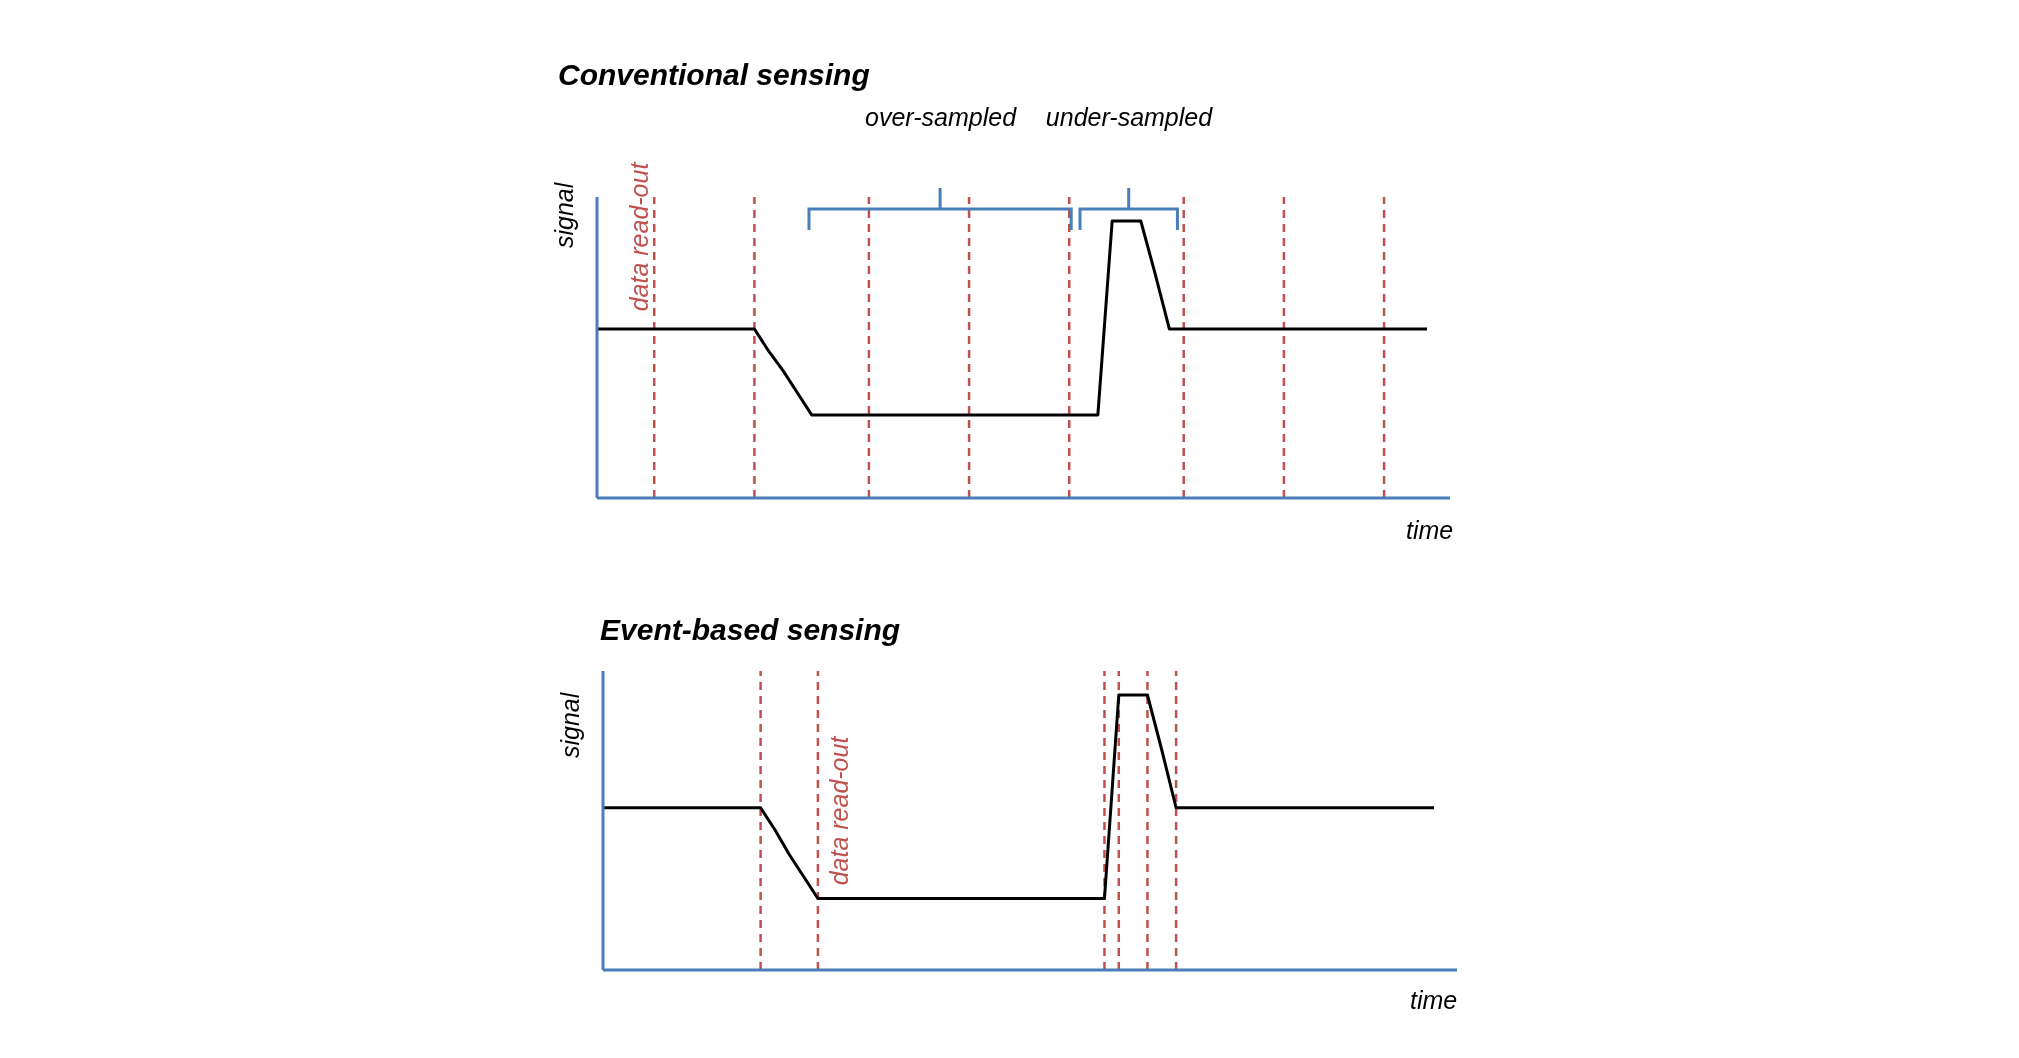 The image size is (2019, 1058). Describe the element at coordinates (941, 117) in the screenshot. I see `text: over-sampled` at that location.